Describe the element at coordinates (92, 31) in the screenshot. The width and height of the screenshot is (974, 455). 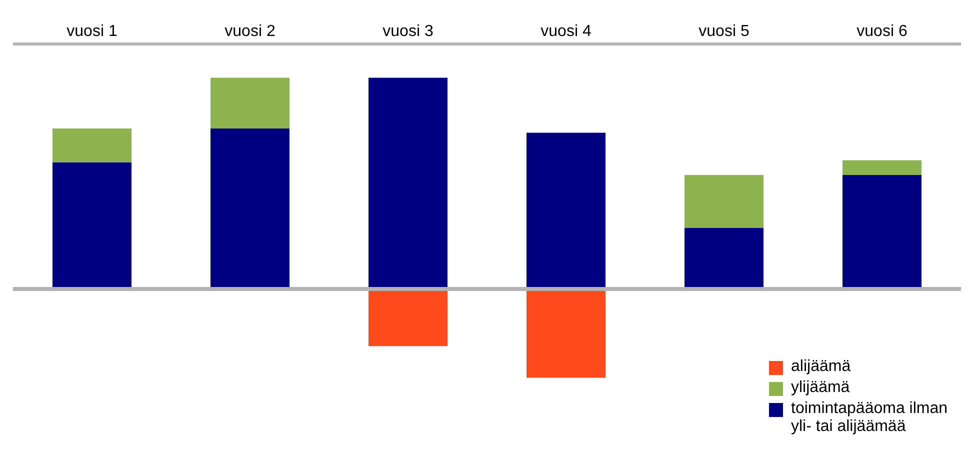
I see `x-tick-label: vuosi 1` at that location.